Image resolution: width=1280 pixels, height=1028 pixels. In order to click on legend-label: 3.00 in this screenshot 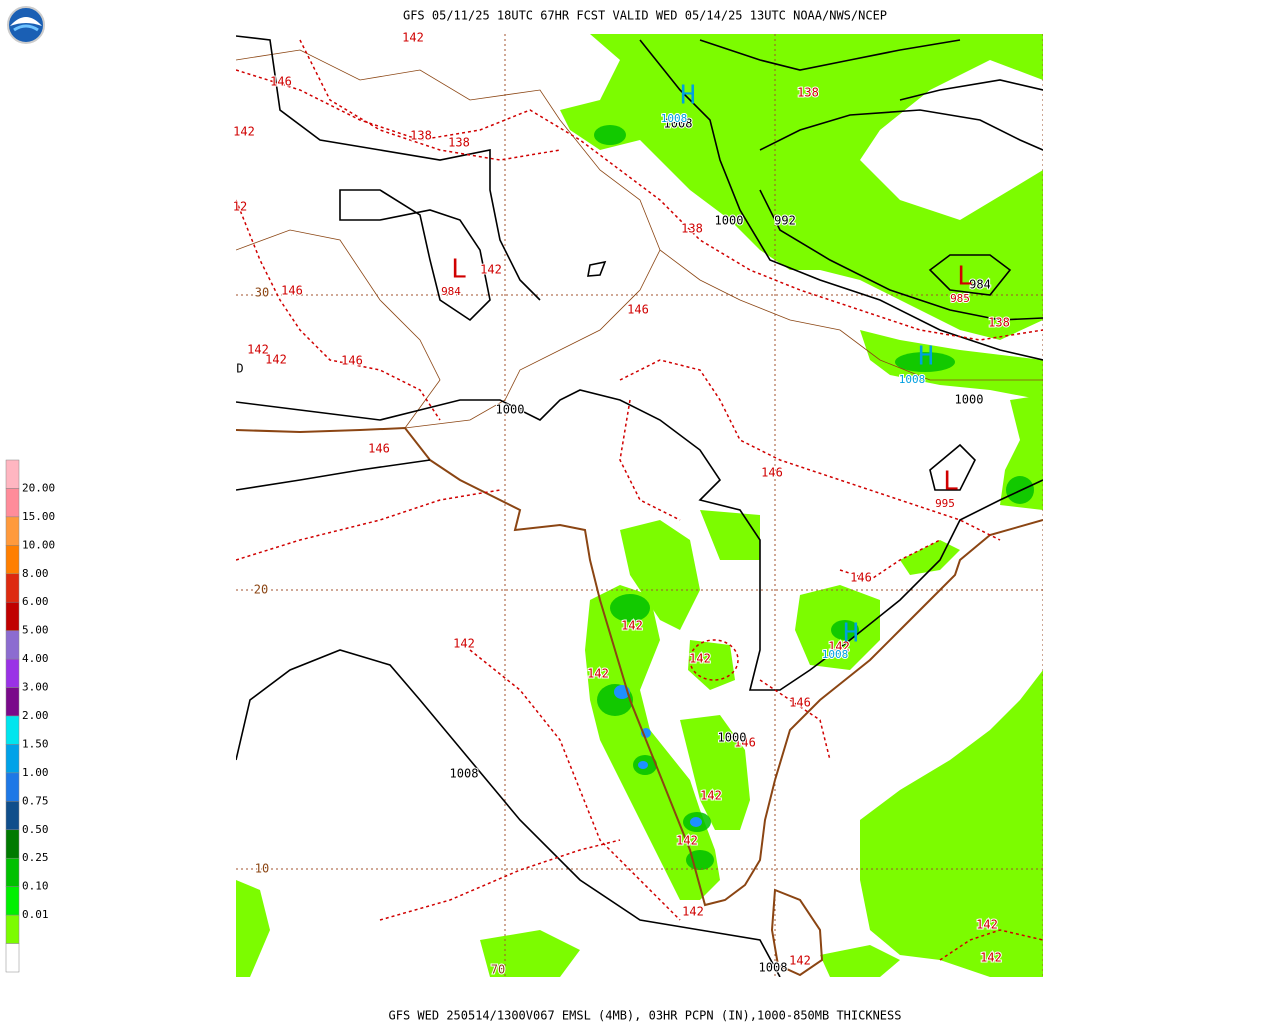, I will do `click(35, 687)`.